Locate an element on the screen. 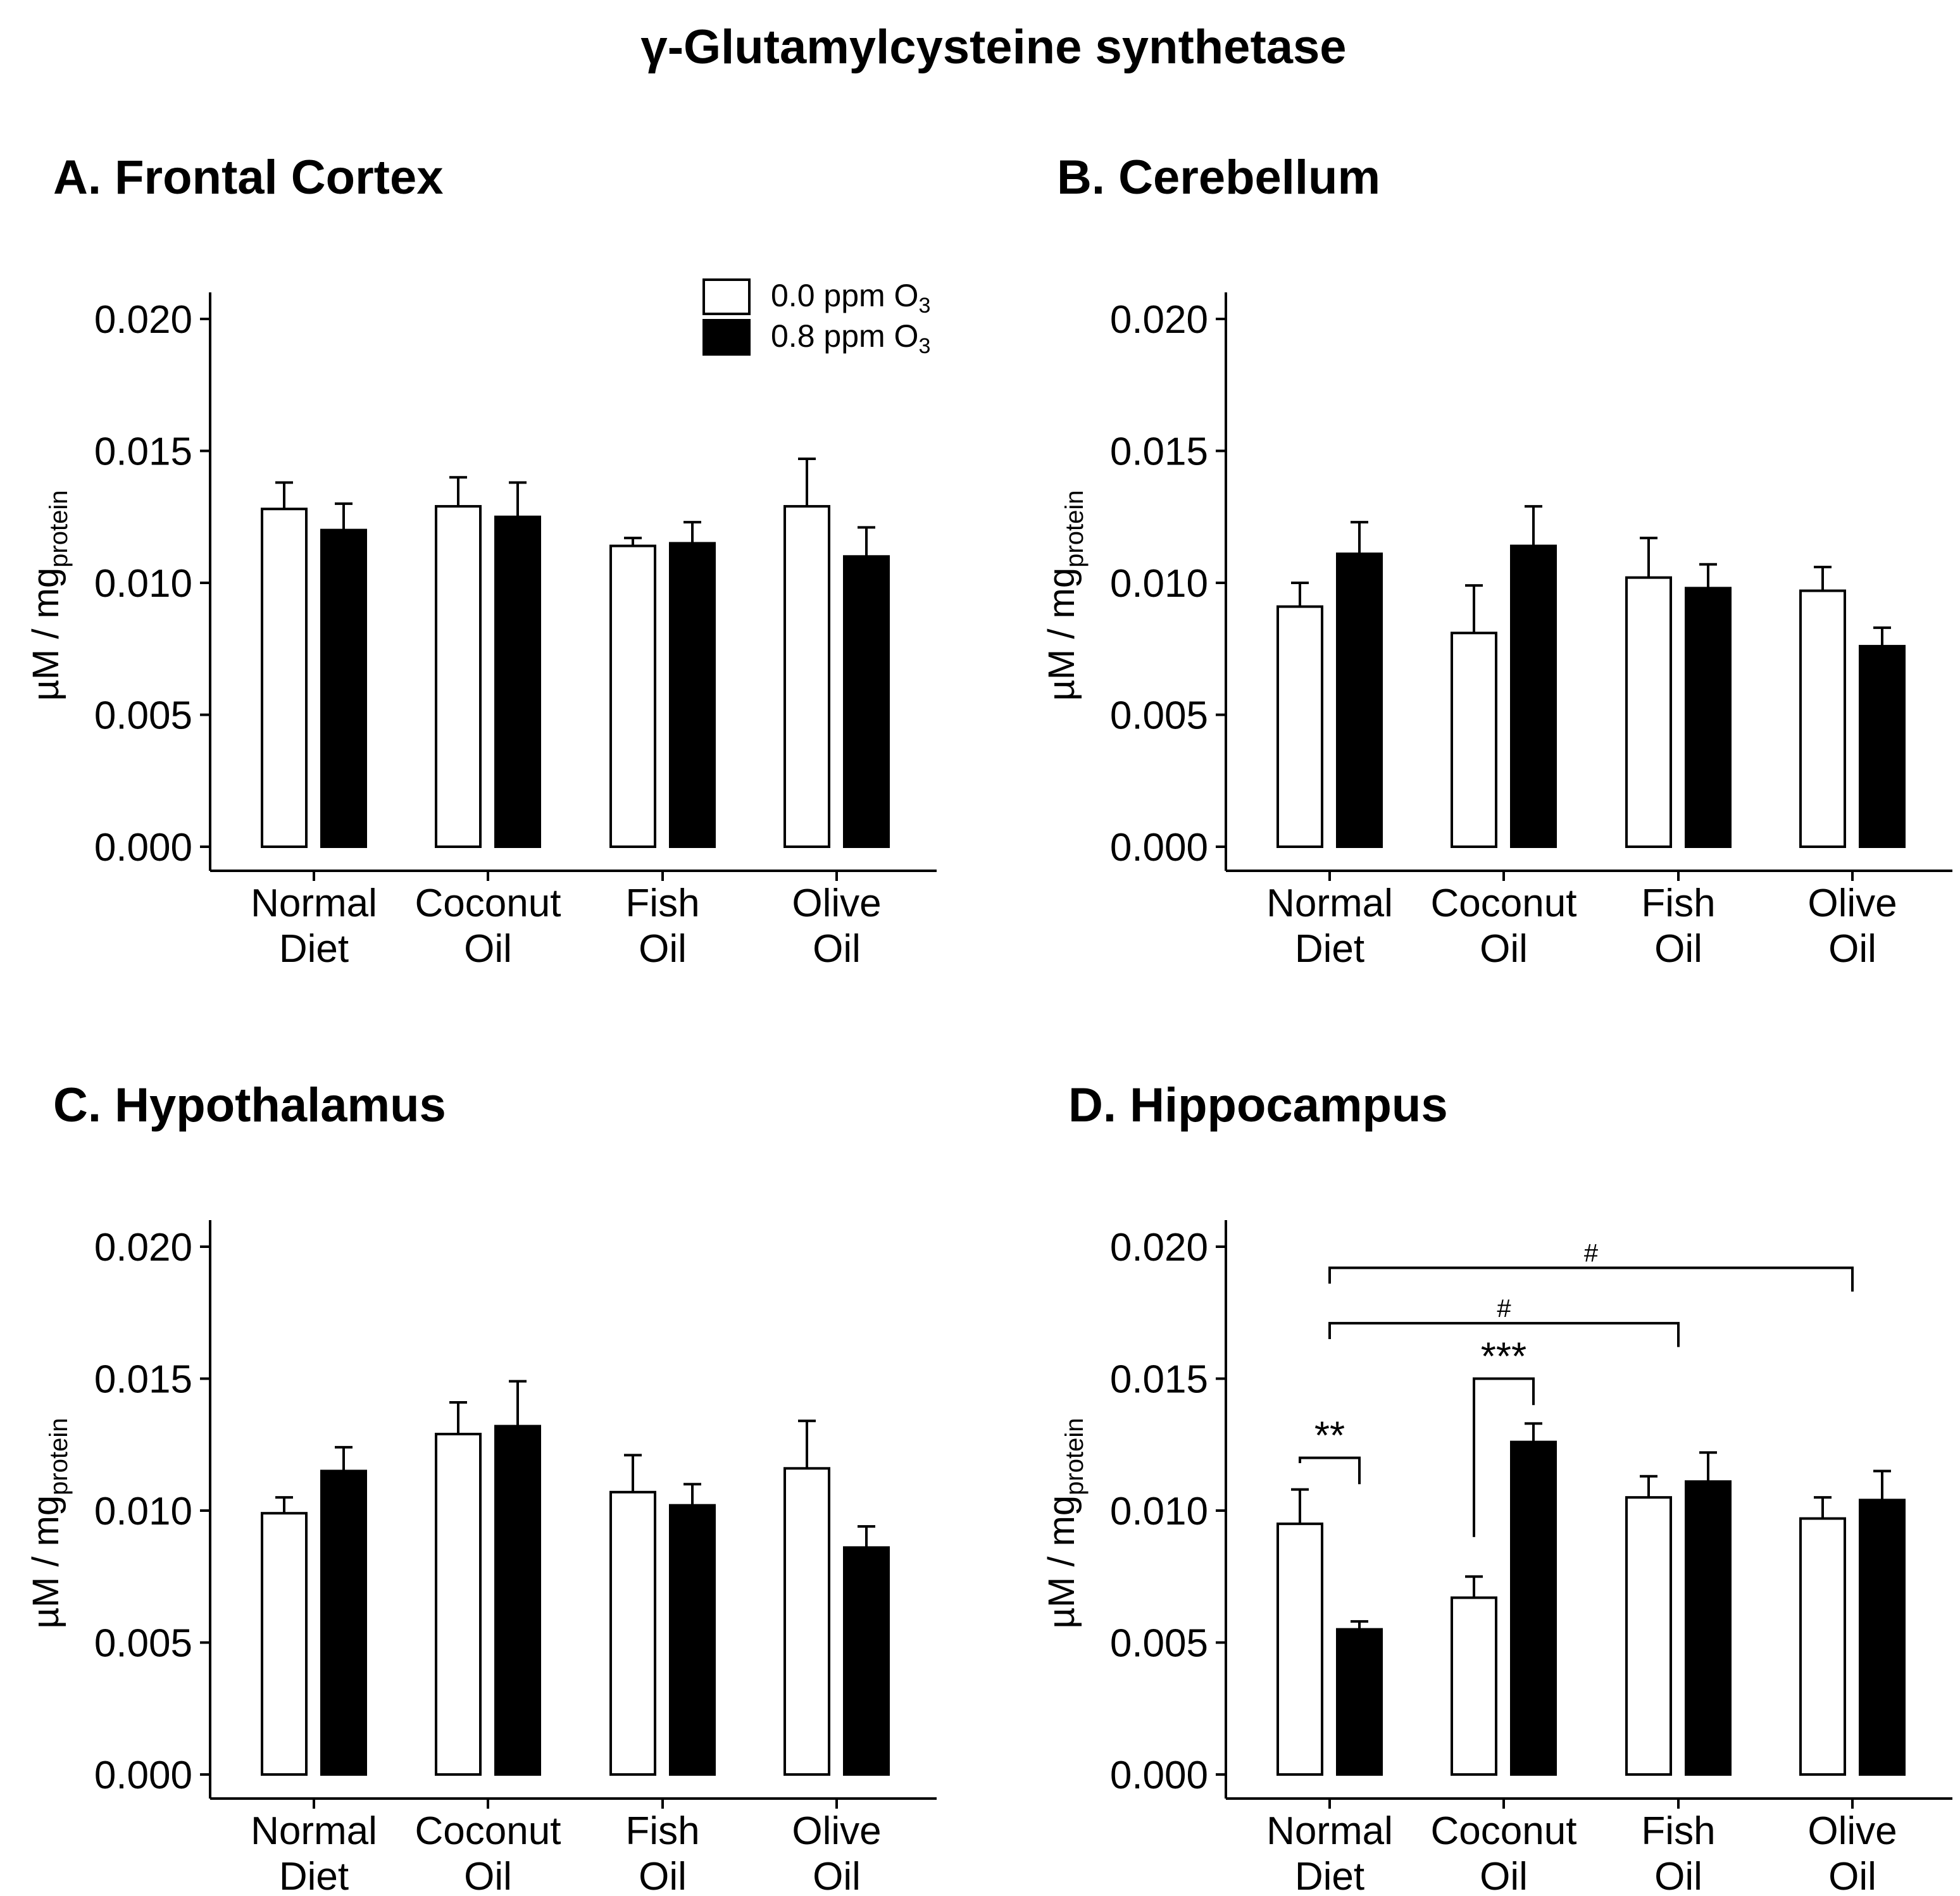 The image size is (1960, 1896). panel-title: A. Frontal Cortex is located at coordinates (248, 177).